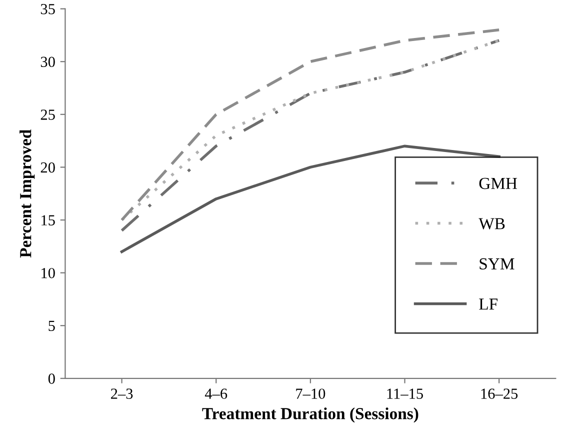  What do you see at coordinates (47, 9) in the screenshot?
I see `y-tick-label: 35` at bounding box center [47, 9].